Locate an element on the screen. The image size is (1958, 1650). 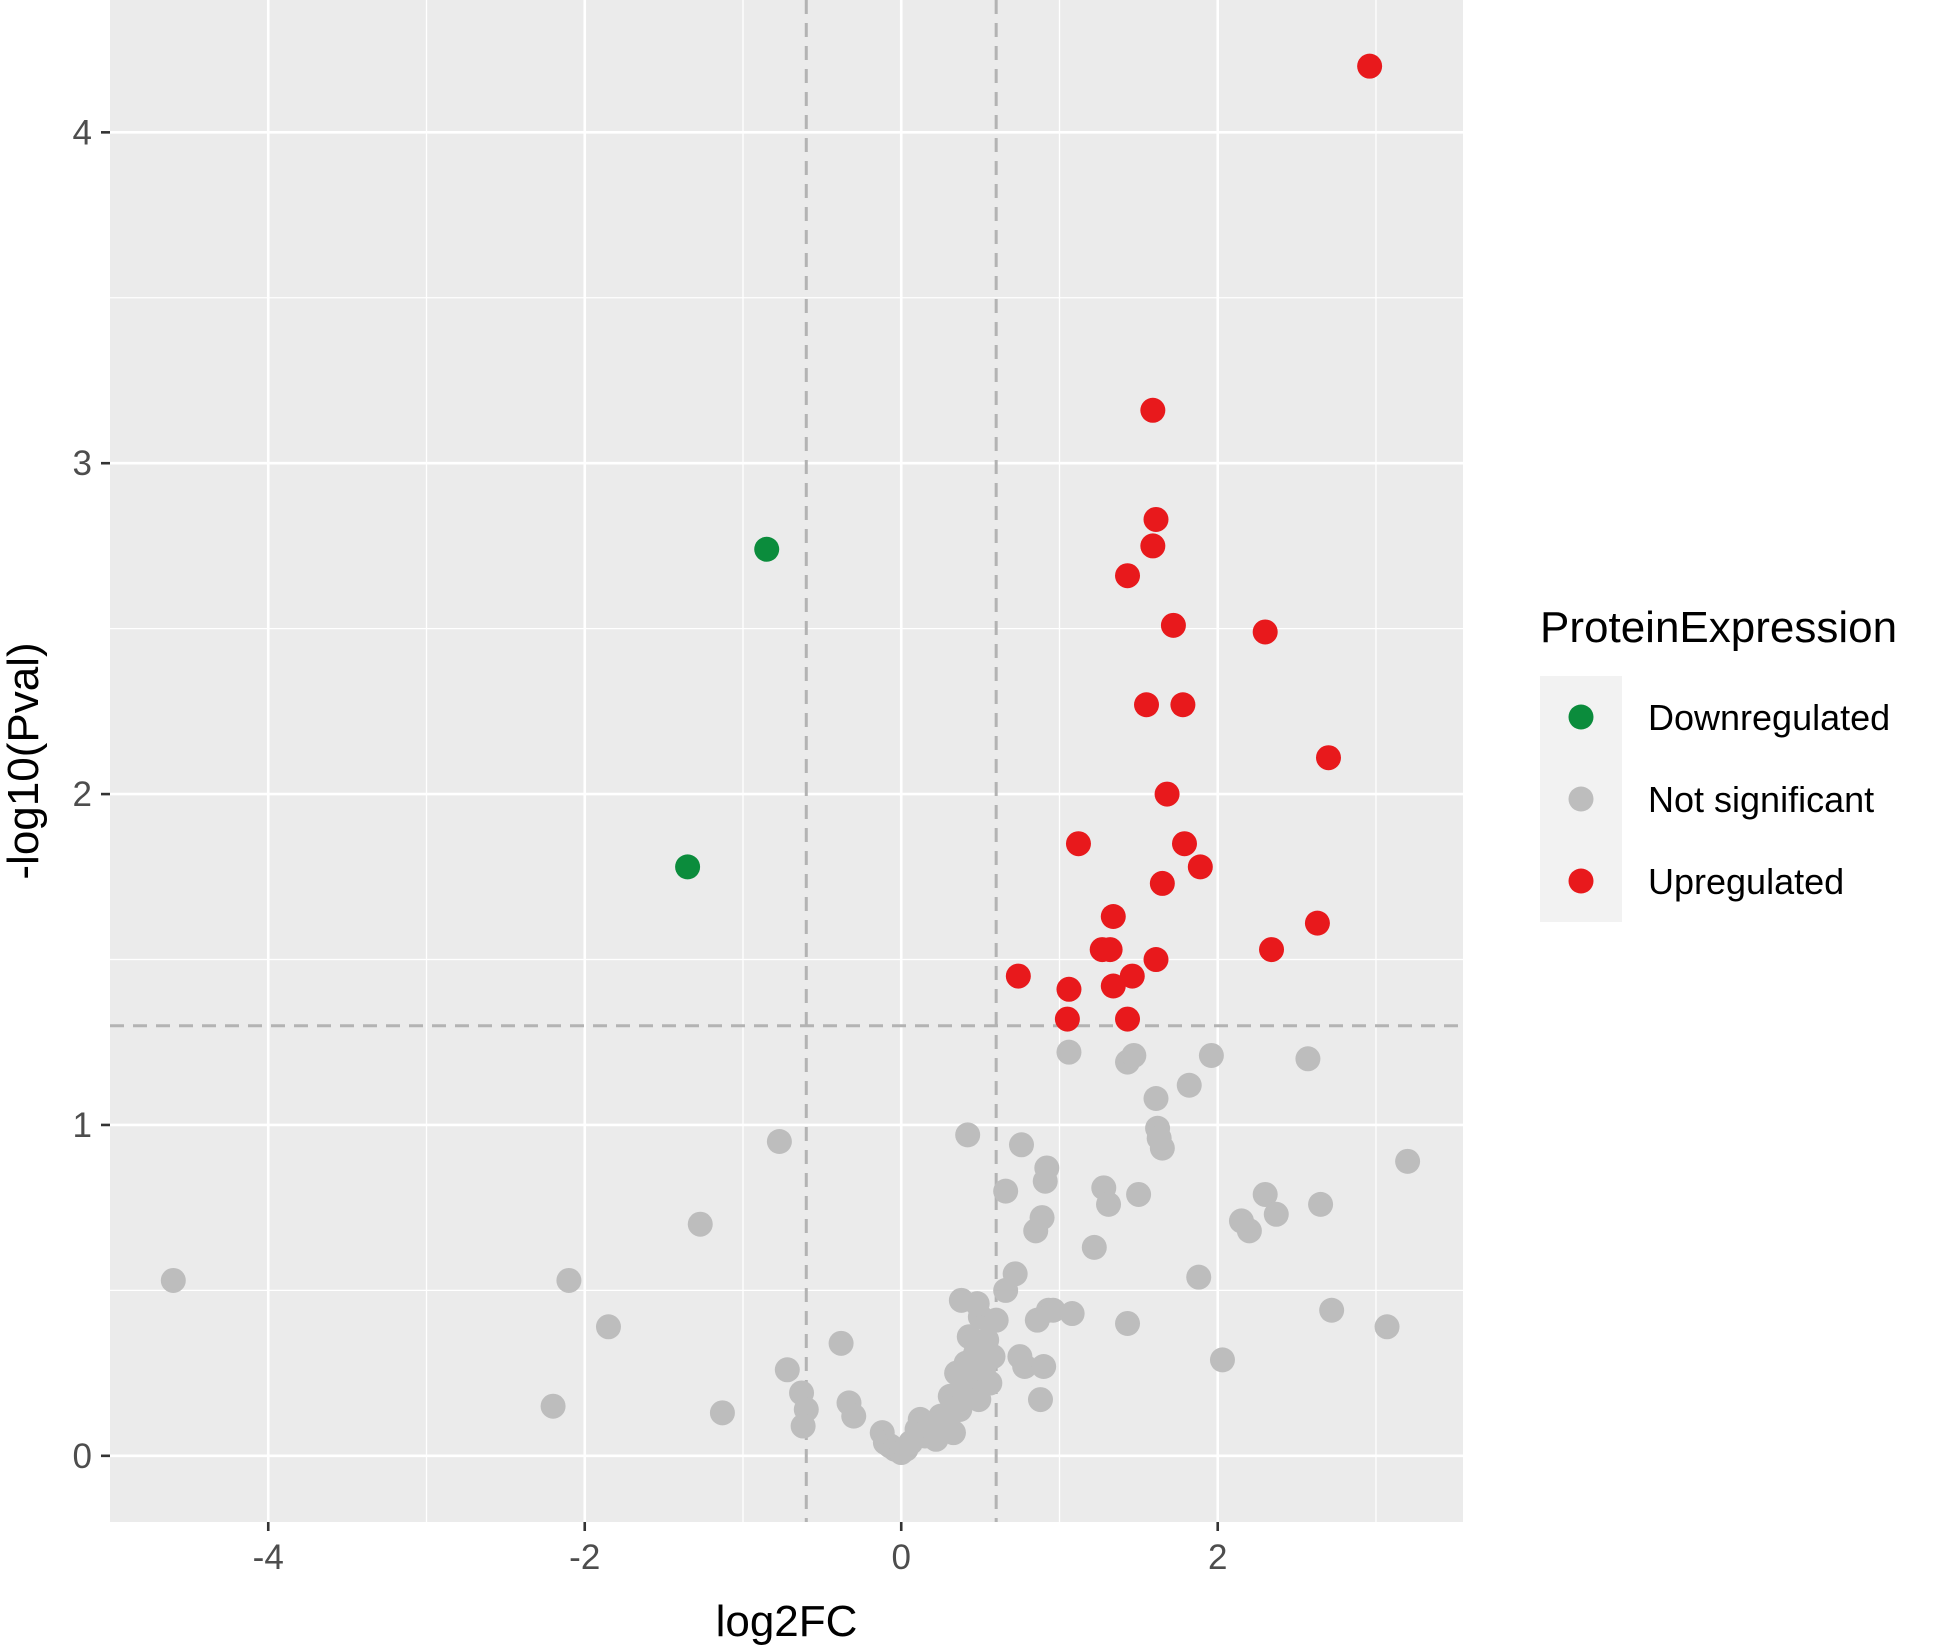
x-axis: -4 -2 0 2 is located at coordinates (740, 1549).